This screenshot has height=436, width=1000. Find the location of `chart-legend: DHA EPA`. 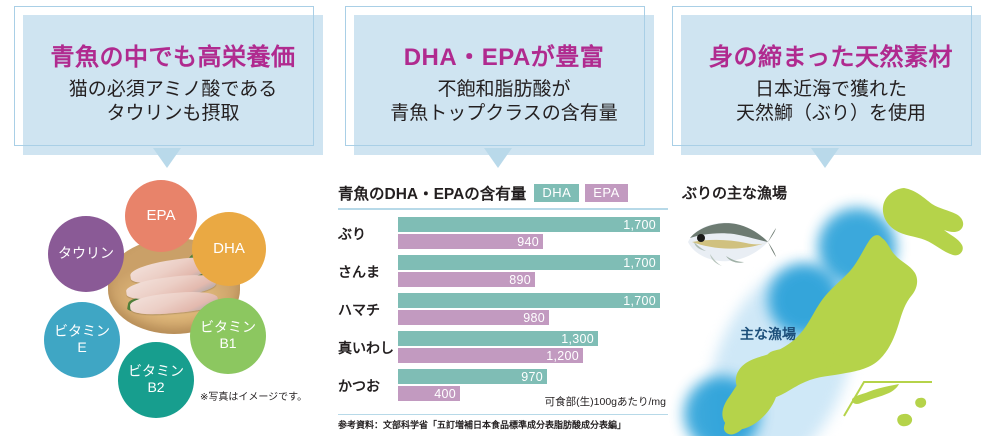

chart-legend: DHA EPA is located at coordinates (581, 193).